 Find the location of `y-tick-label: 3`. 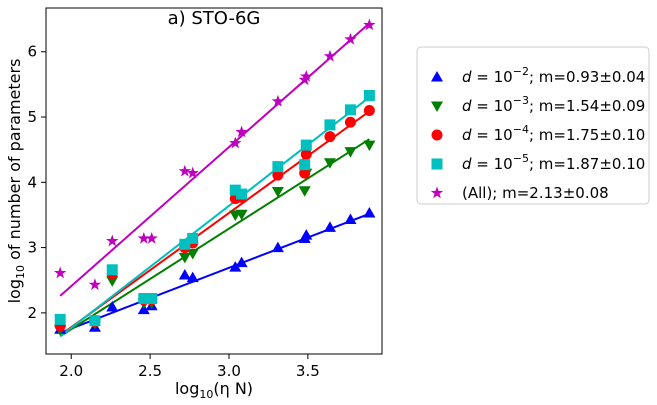

y-tick-label: 3 is located at coordinates (32, 248).